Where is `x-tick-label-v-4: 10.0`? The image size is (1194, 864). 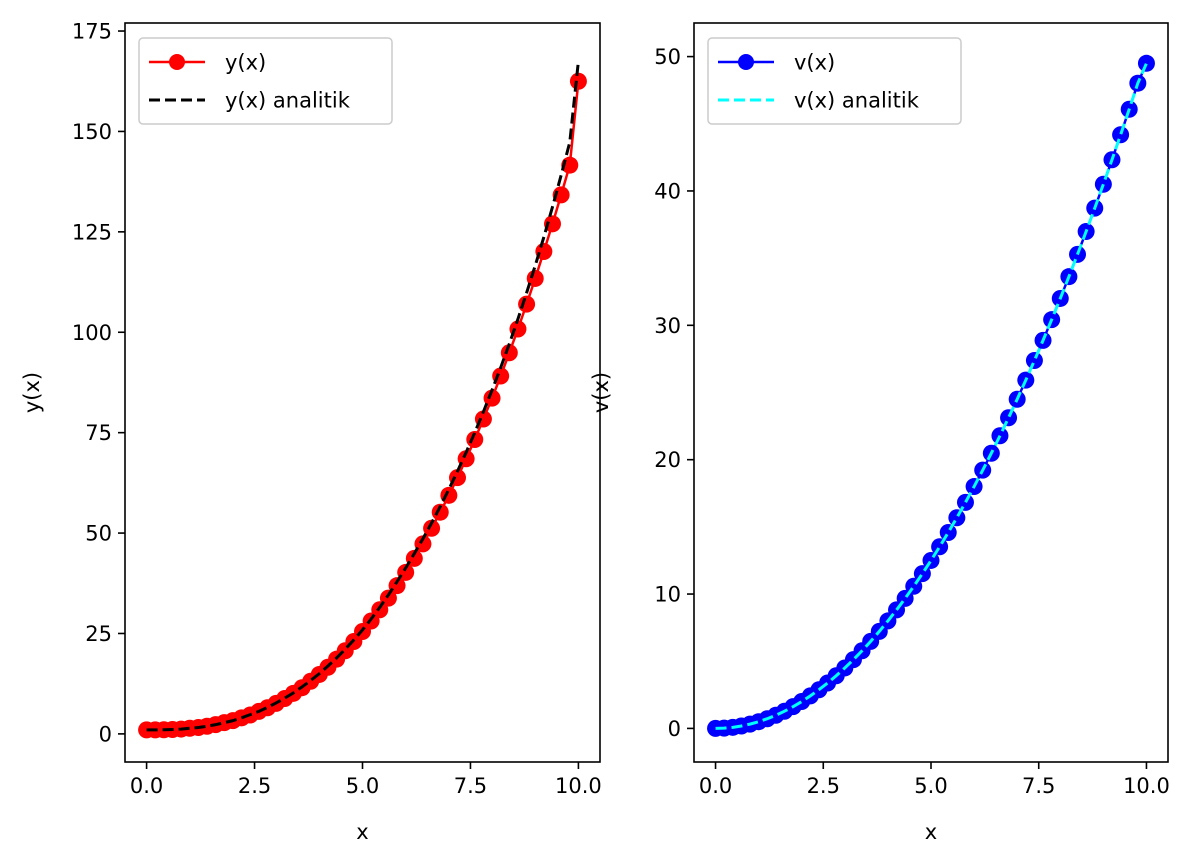
x-tick-label-v-4: 10.0 is located at coordinates (1146, 786).